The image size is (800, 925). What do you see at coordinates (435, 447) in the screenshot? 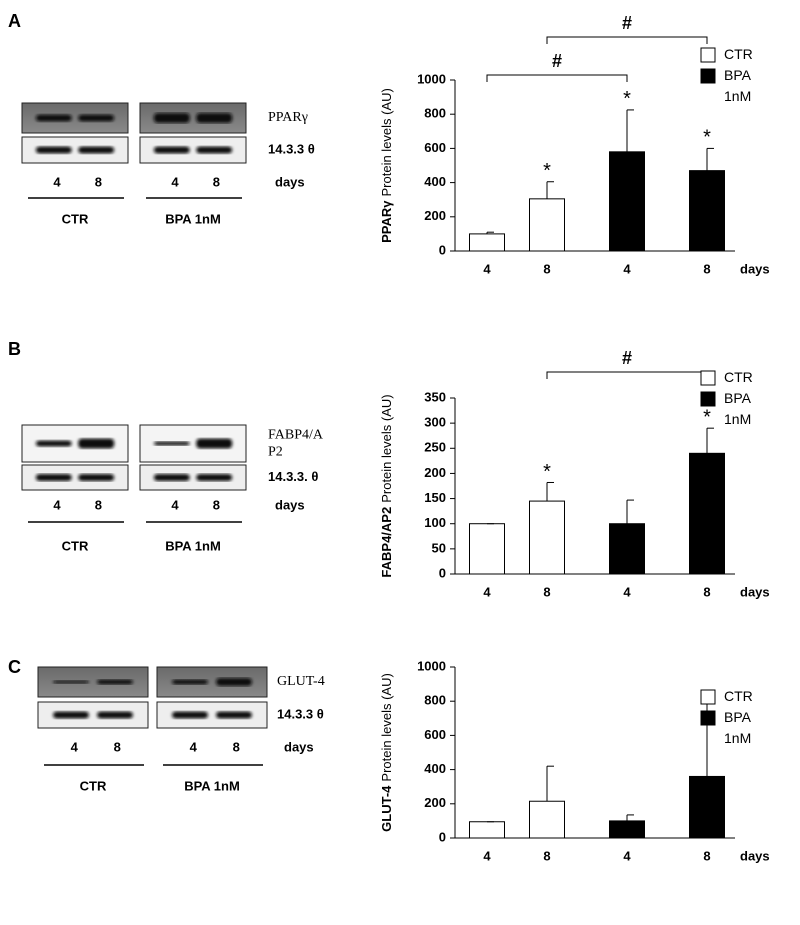
I see `y-tick-label: 250` at bounding box center [435, 447].